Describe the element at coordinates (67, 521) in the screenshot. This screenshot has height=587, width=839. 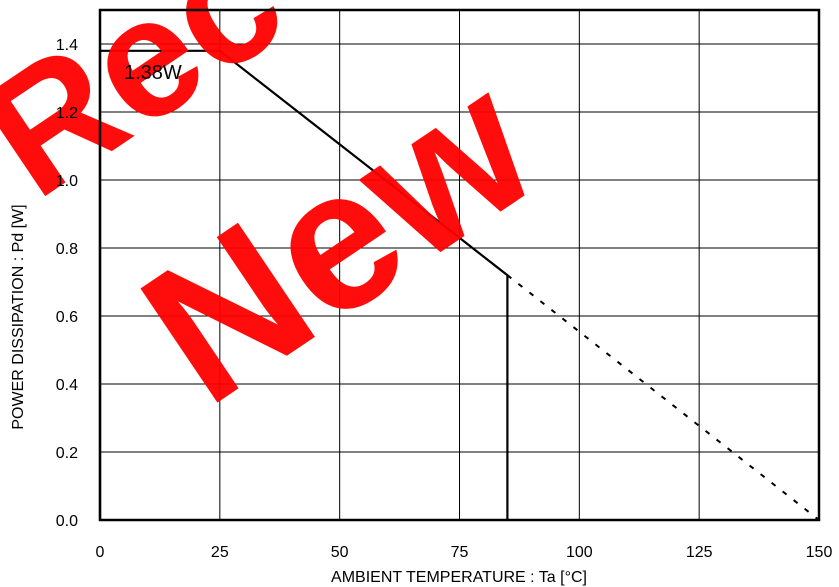
I see `y-tick-label: 0.0` at that location.